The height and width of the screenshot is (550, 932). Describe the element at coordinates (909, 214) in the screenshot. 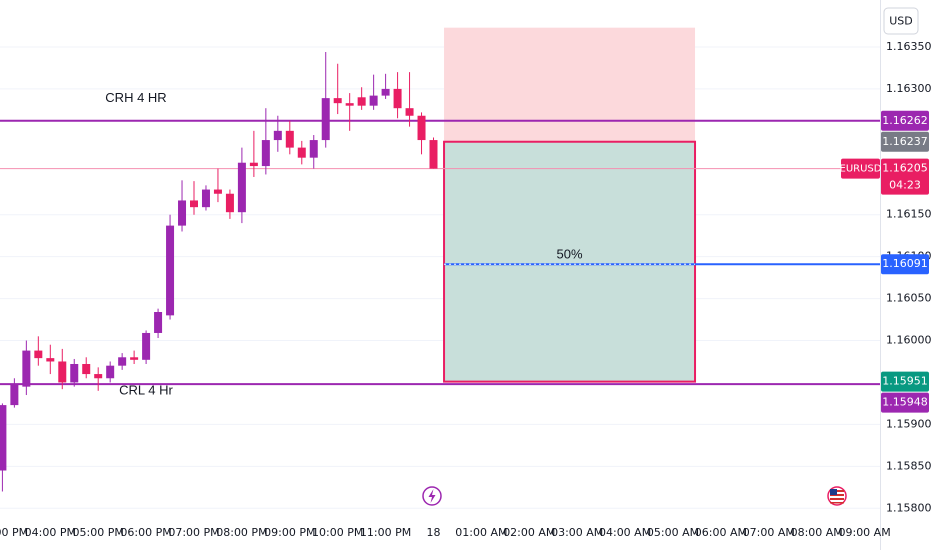

I see `y-tick-label: 1.16150` at that location.